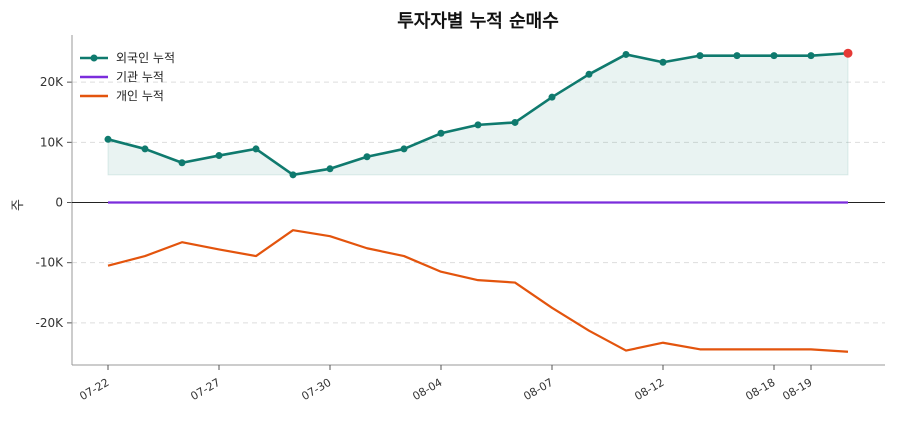 The height and width of the screenshot is (424, 900). Describe the element at coordinates (140, 96) in the screenshot. I see `legend-label: 개인 누적` at that location.